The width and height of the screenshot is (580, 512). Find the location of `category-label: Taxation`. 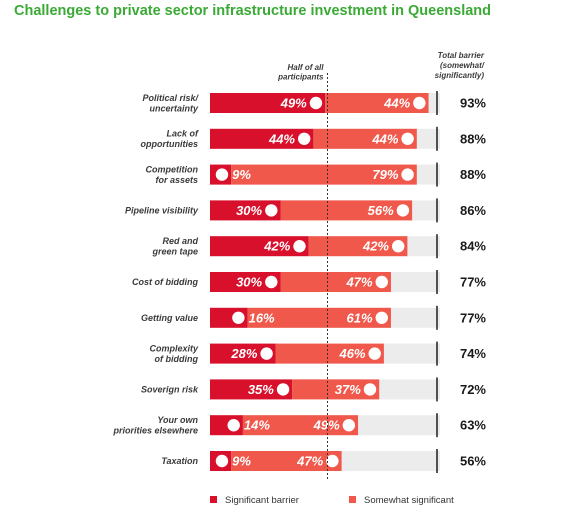

category-label: Taxation is located at coordinates (179, 461).